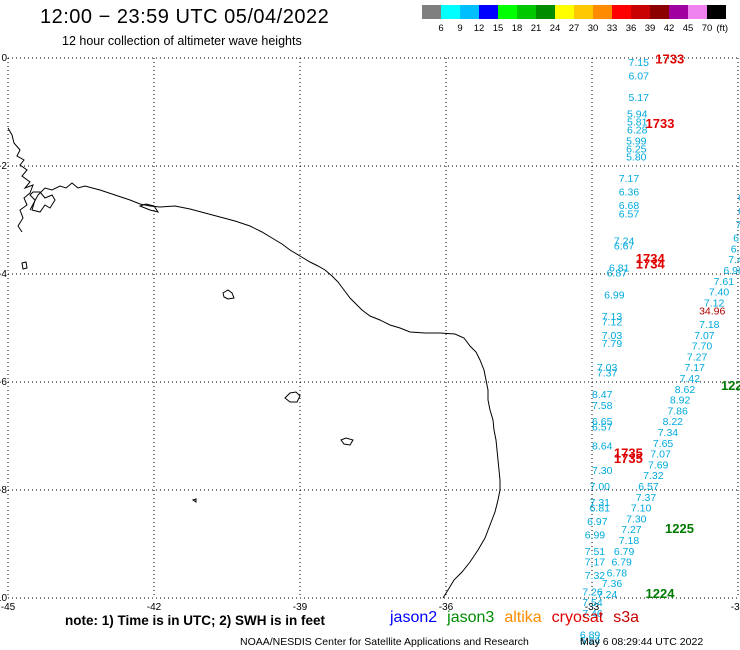  I want to click on wave-height-value: 8.47, so click(602, 395).